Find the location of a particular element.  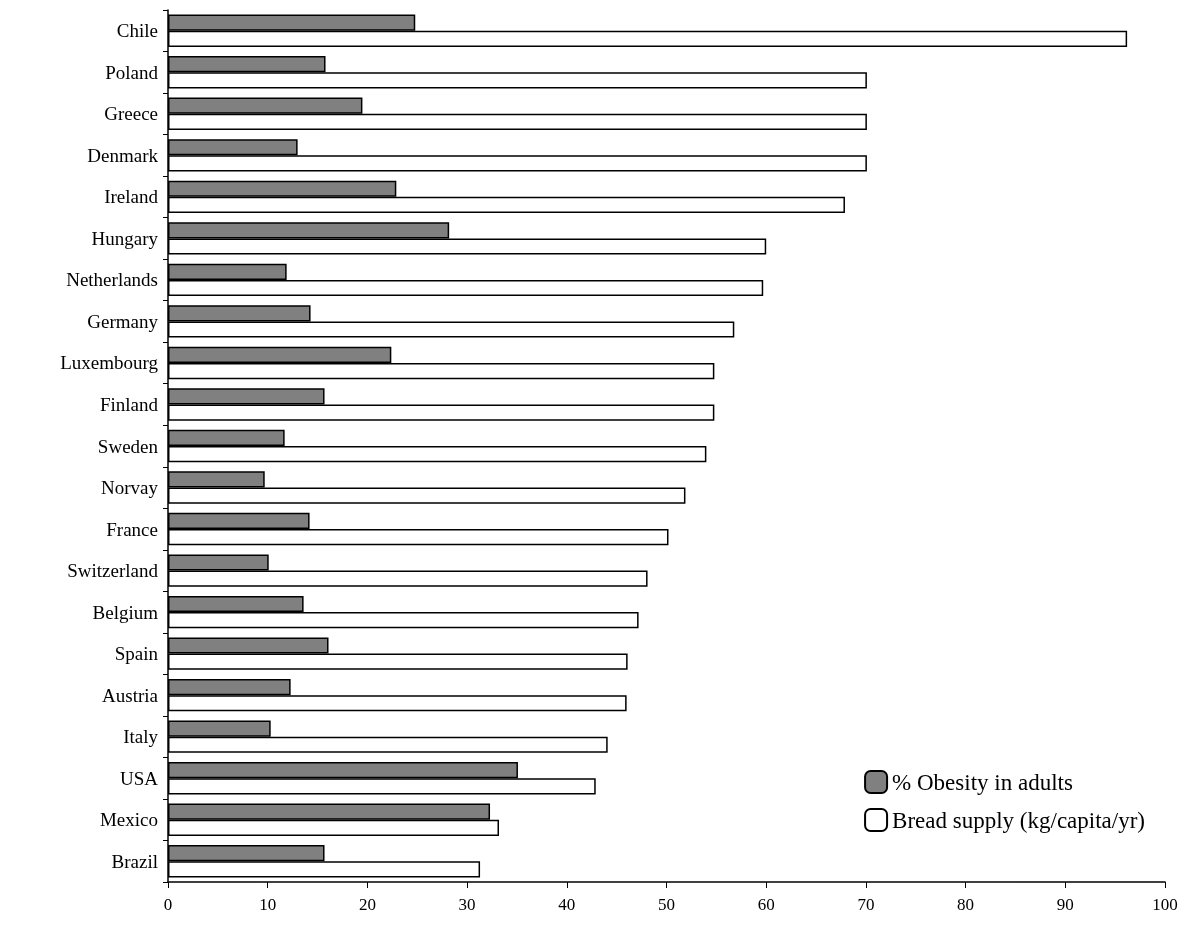

x-tick-label: 70 is located at coordinates (866, 904).